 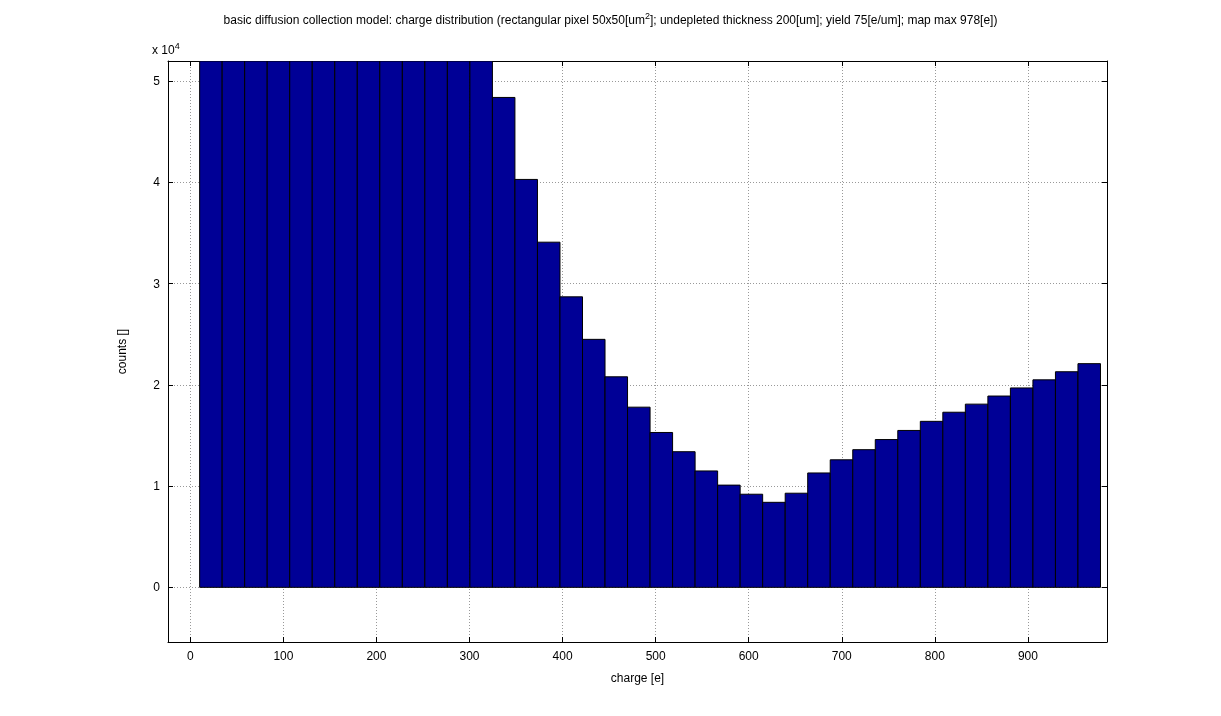 What do you see at coordinates (190, 656) in the screenshot?
I see `x-tick-label: 0` at bounding box center [190, 656].